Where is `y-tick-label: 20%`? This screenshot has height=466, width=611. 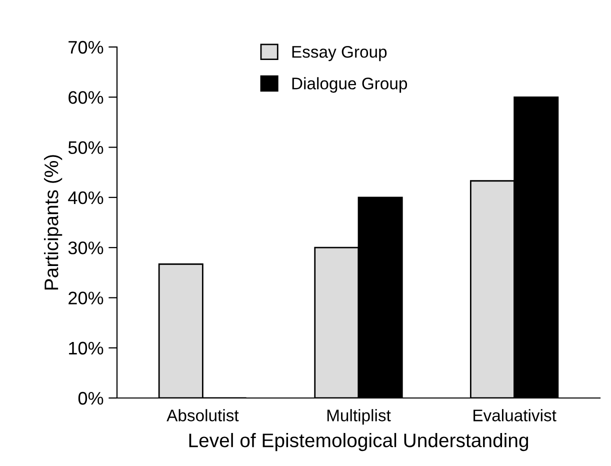 y-tick-label: 20% is located at coordinates (86, 298).